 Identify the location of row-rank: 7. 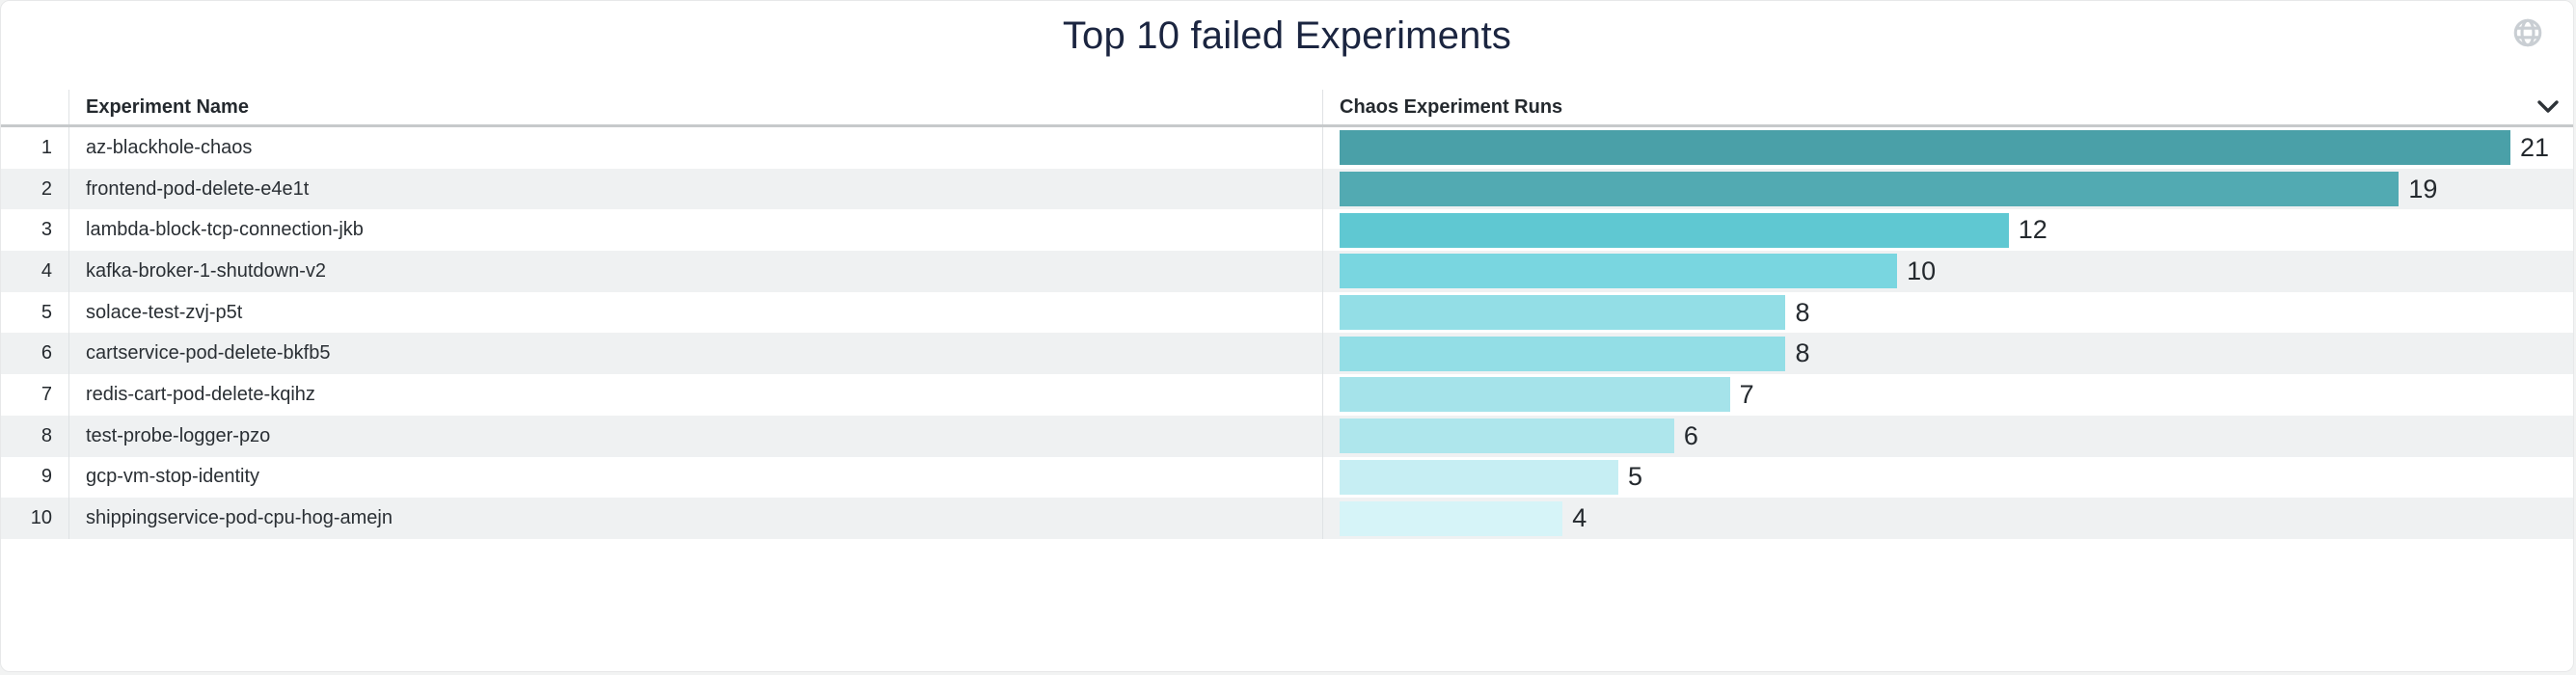
(35, 395).